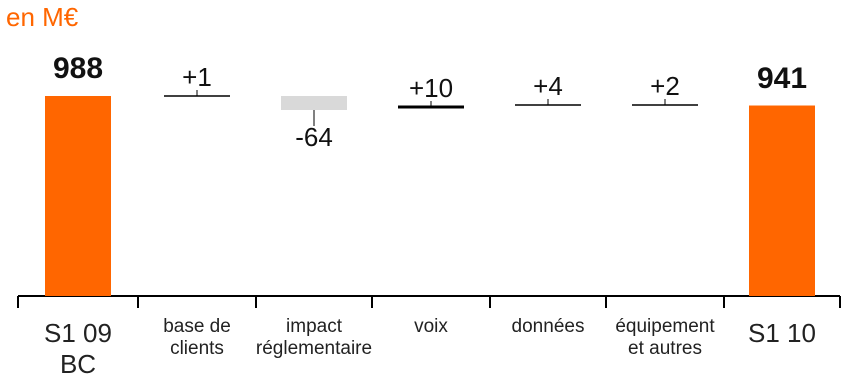  What do you see at coordinates (78, 333) in the screenshot?
I see `category-label-line: S1 09` at bounding box center [78, 333].